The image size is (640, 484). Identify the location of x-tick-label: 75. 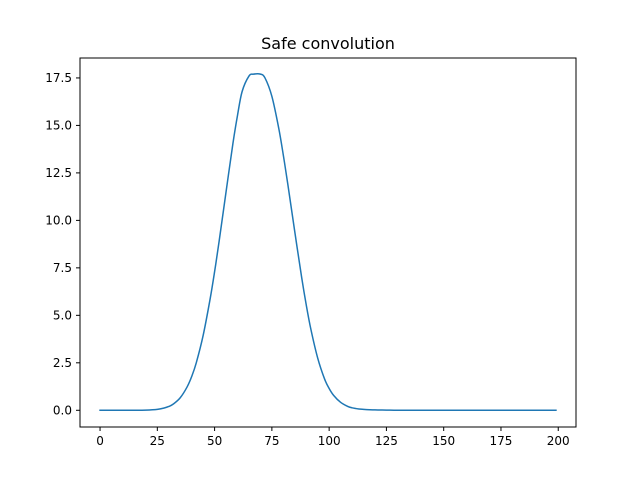
(271, 441).